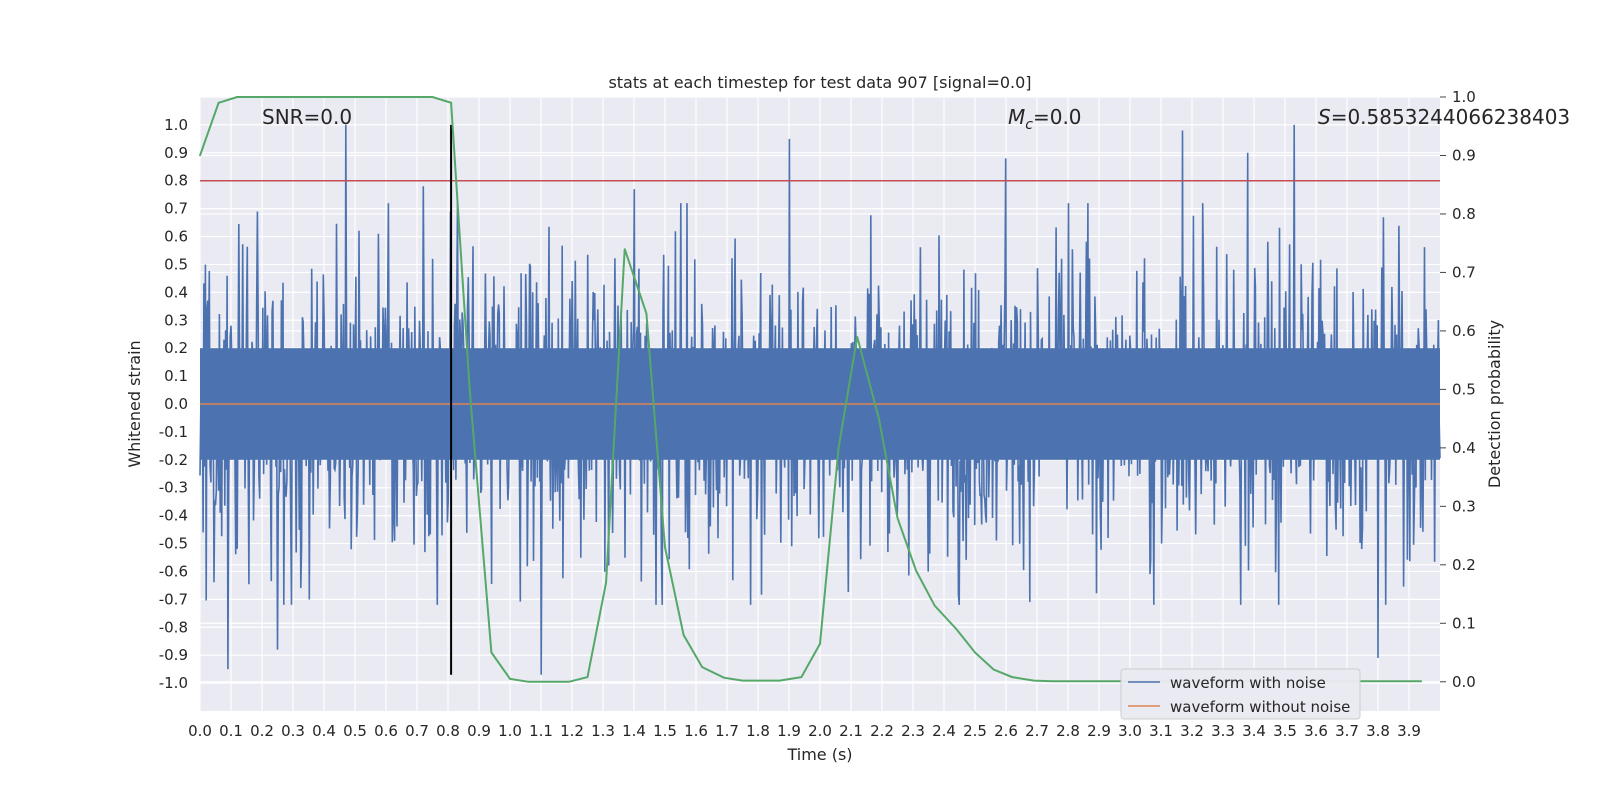  Describe the element at coordinates (975, 731) in the screenshot. I see `x-tick-label: 2.5` at that location.